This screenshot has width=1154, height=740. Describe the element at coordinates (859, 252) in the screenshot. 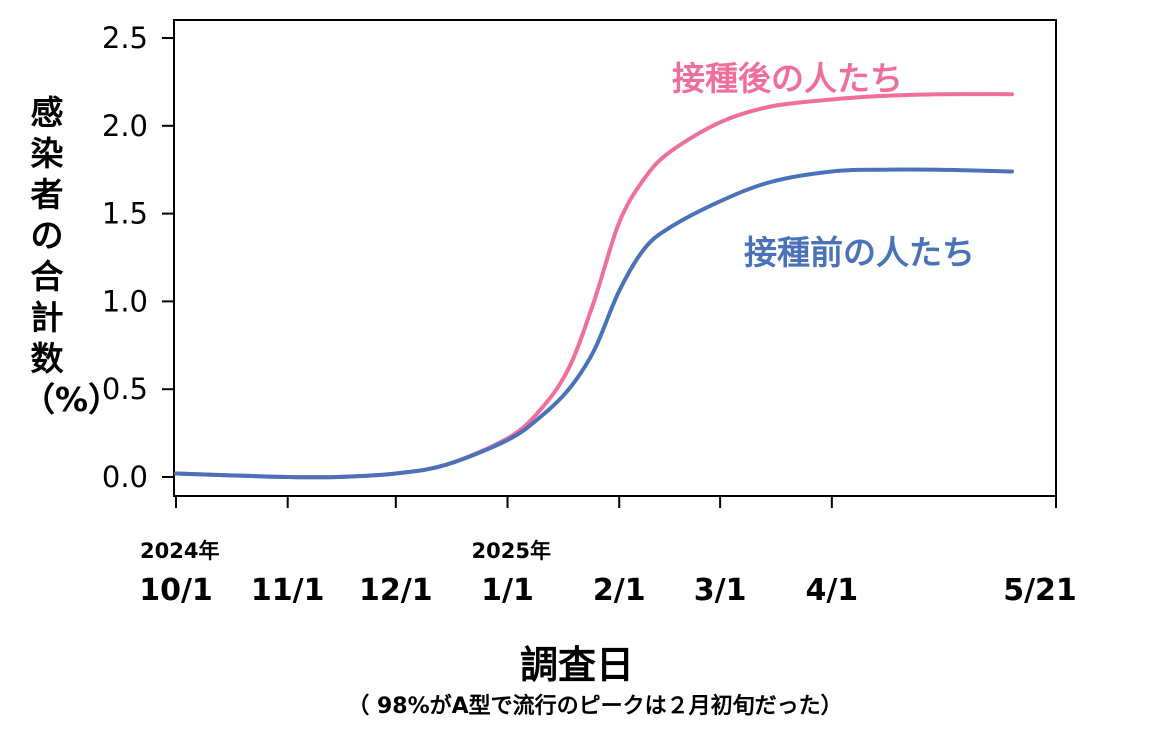

I see `series-label-before: 接種前の人たち` at that location.